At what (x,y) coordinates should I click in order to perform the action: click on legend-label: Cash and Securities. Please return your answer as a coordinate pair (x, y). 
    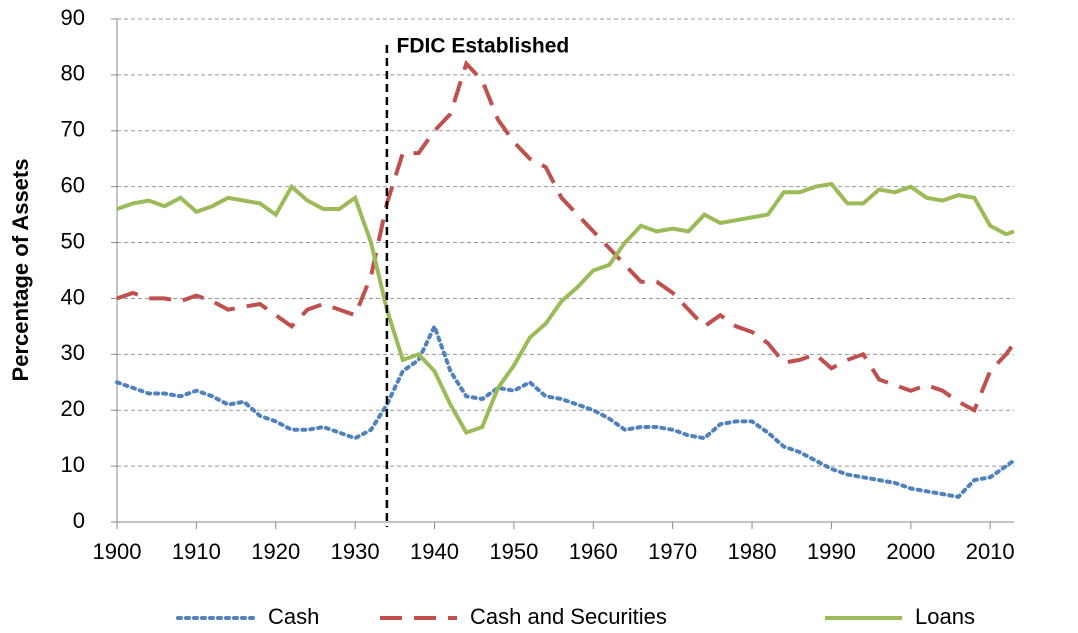
    Looking at the image, I should click on (568, 616).